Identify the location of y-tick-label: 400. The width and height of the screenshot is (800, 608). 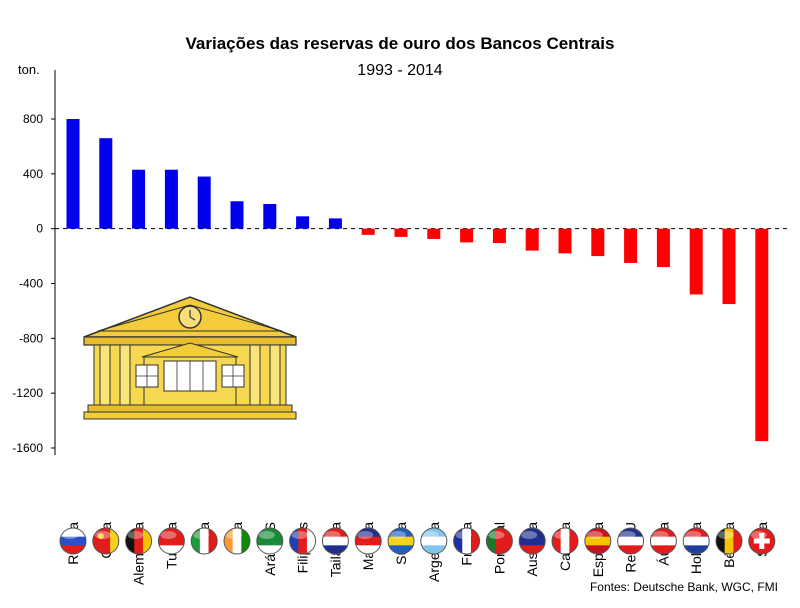
(33, 174).